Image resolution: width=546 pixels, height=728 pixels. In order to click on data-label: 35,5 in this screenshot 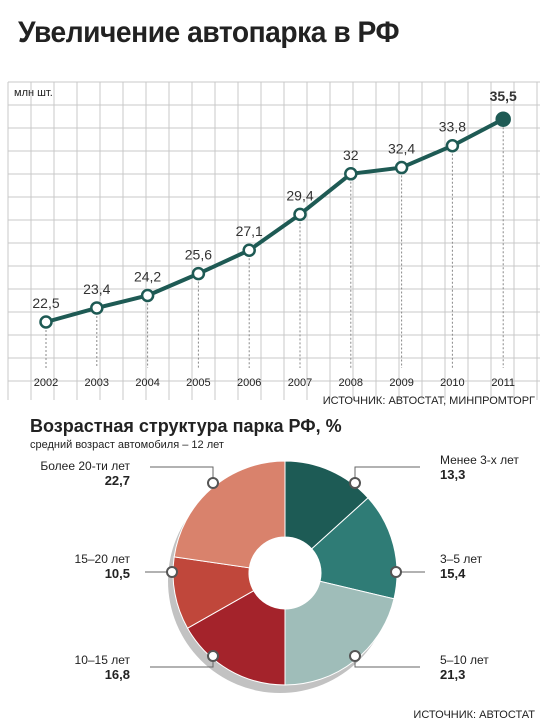, I will do `click(503, 96)`.